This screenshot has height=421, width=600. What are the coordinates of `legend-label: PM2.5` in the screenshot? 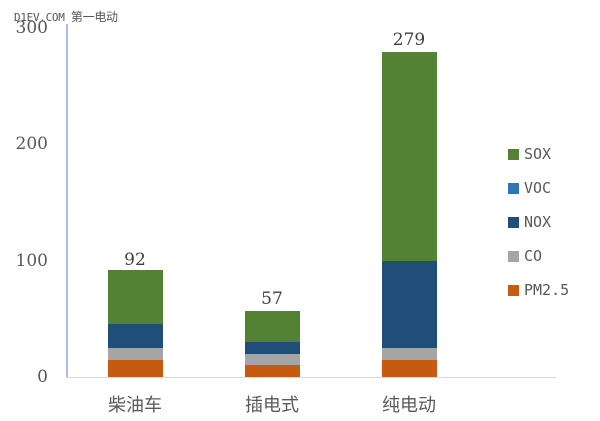 It's located at (547, 290).